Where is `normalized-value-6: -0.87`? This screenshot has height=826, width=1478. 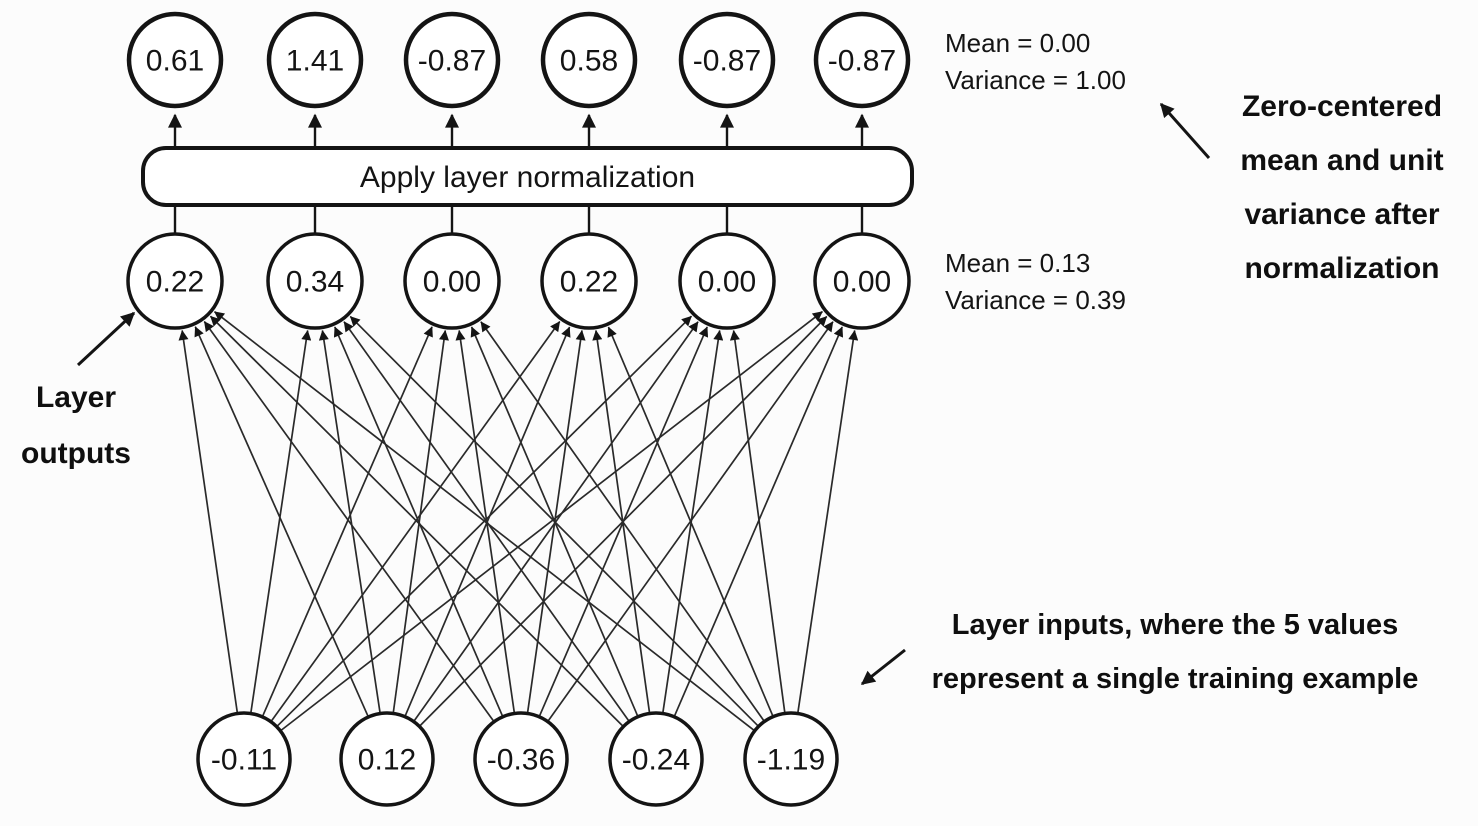 normalized-value-6: -0.87 is located at coordinates (862, 61).